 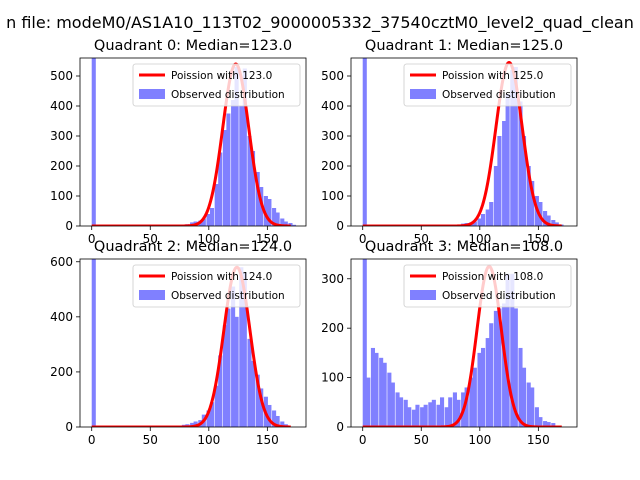 What do you see at coordinates (61, 262) in the screenshot?
I see `y-tick-label: 600` at bounding box center [61, 262].